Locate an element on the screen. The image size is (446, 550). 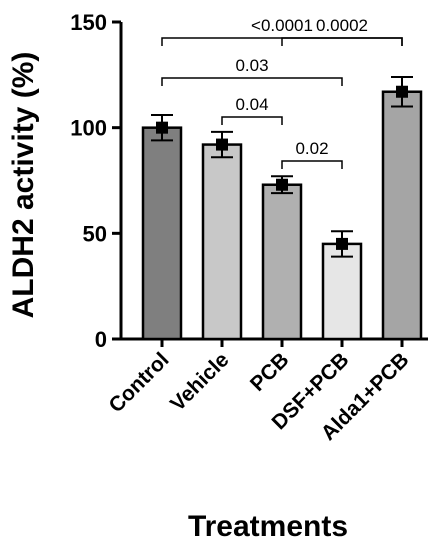
y-tick-label: 100 is located at coordinates (88, 128).